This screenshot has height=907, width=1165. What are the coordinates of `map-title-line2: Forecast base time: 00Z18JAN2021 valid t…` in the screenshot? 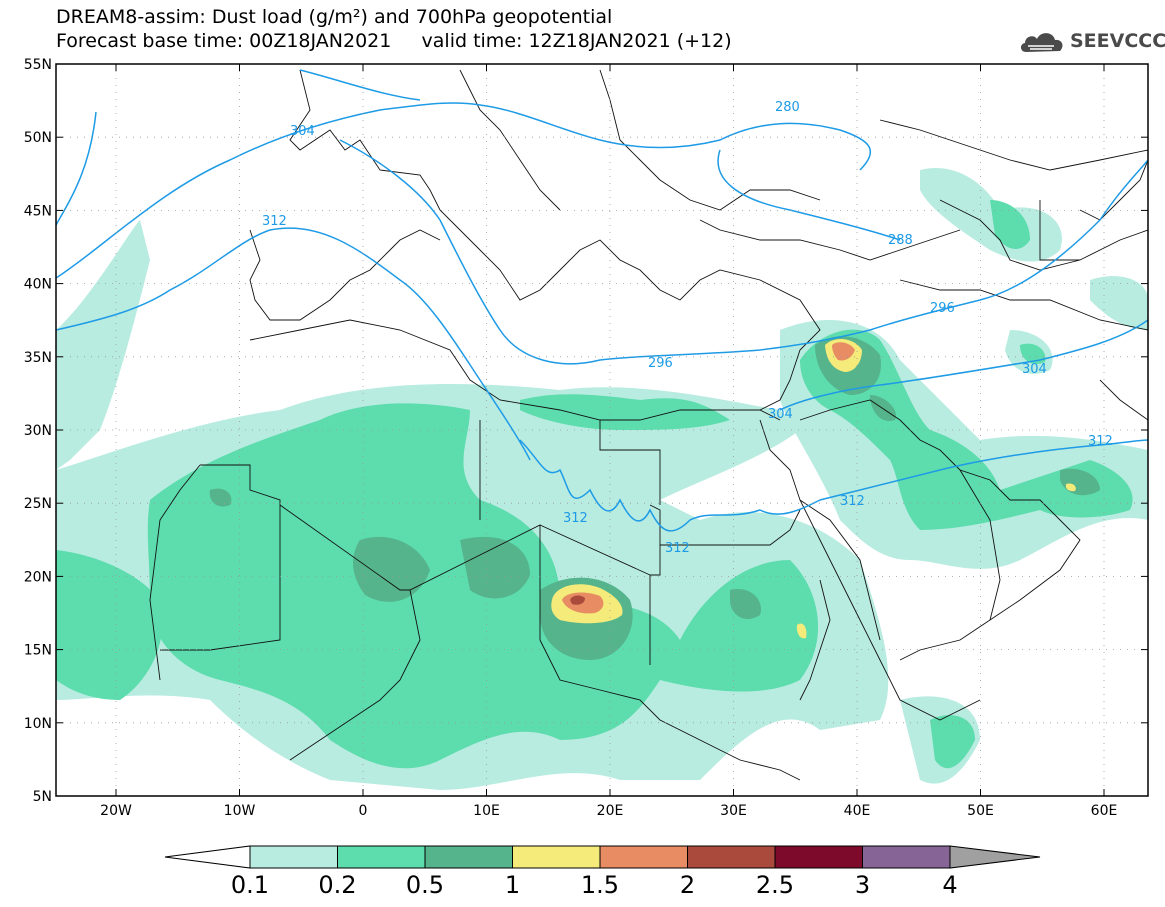 It's located at (394, 41).